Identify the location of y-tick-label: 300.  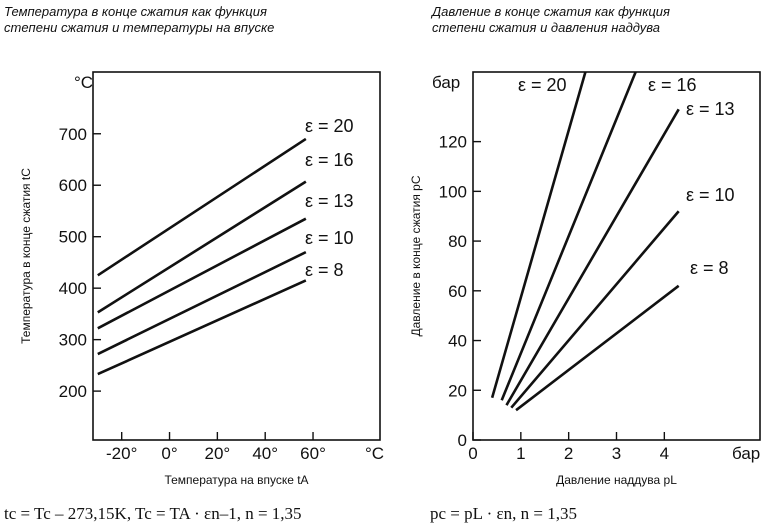
(73, 340).